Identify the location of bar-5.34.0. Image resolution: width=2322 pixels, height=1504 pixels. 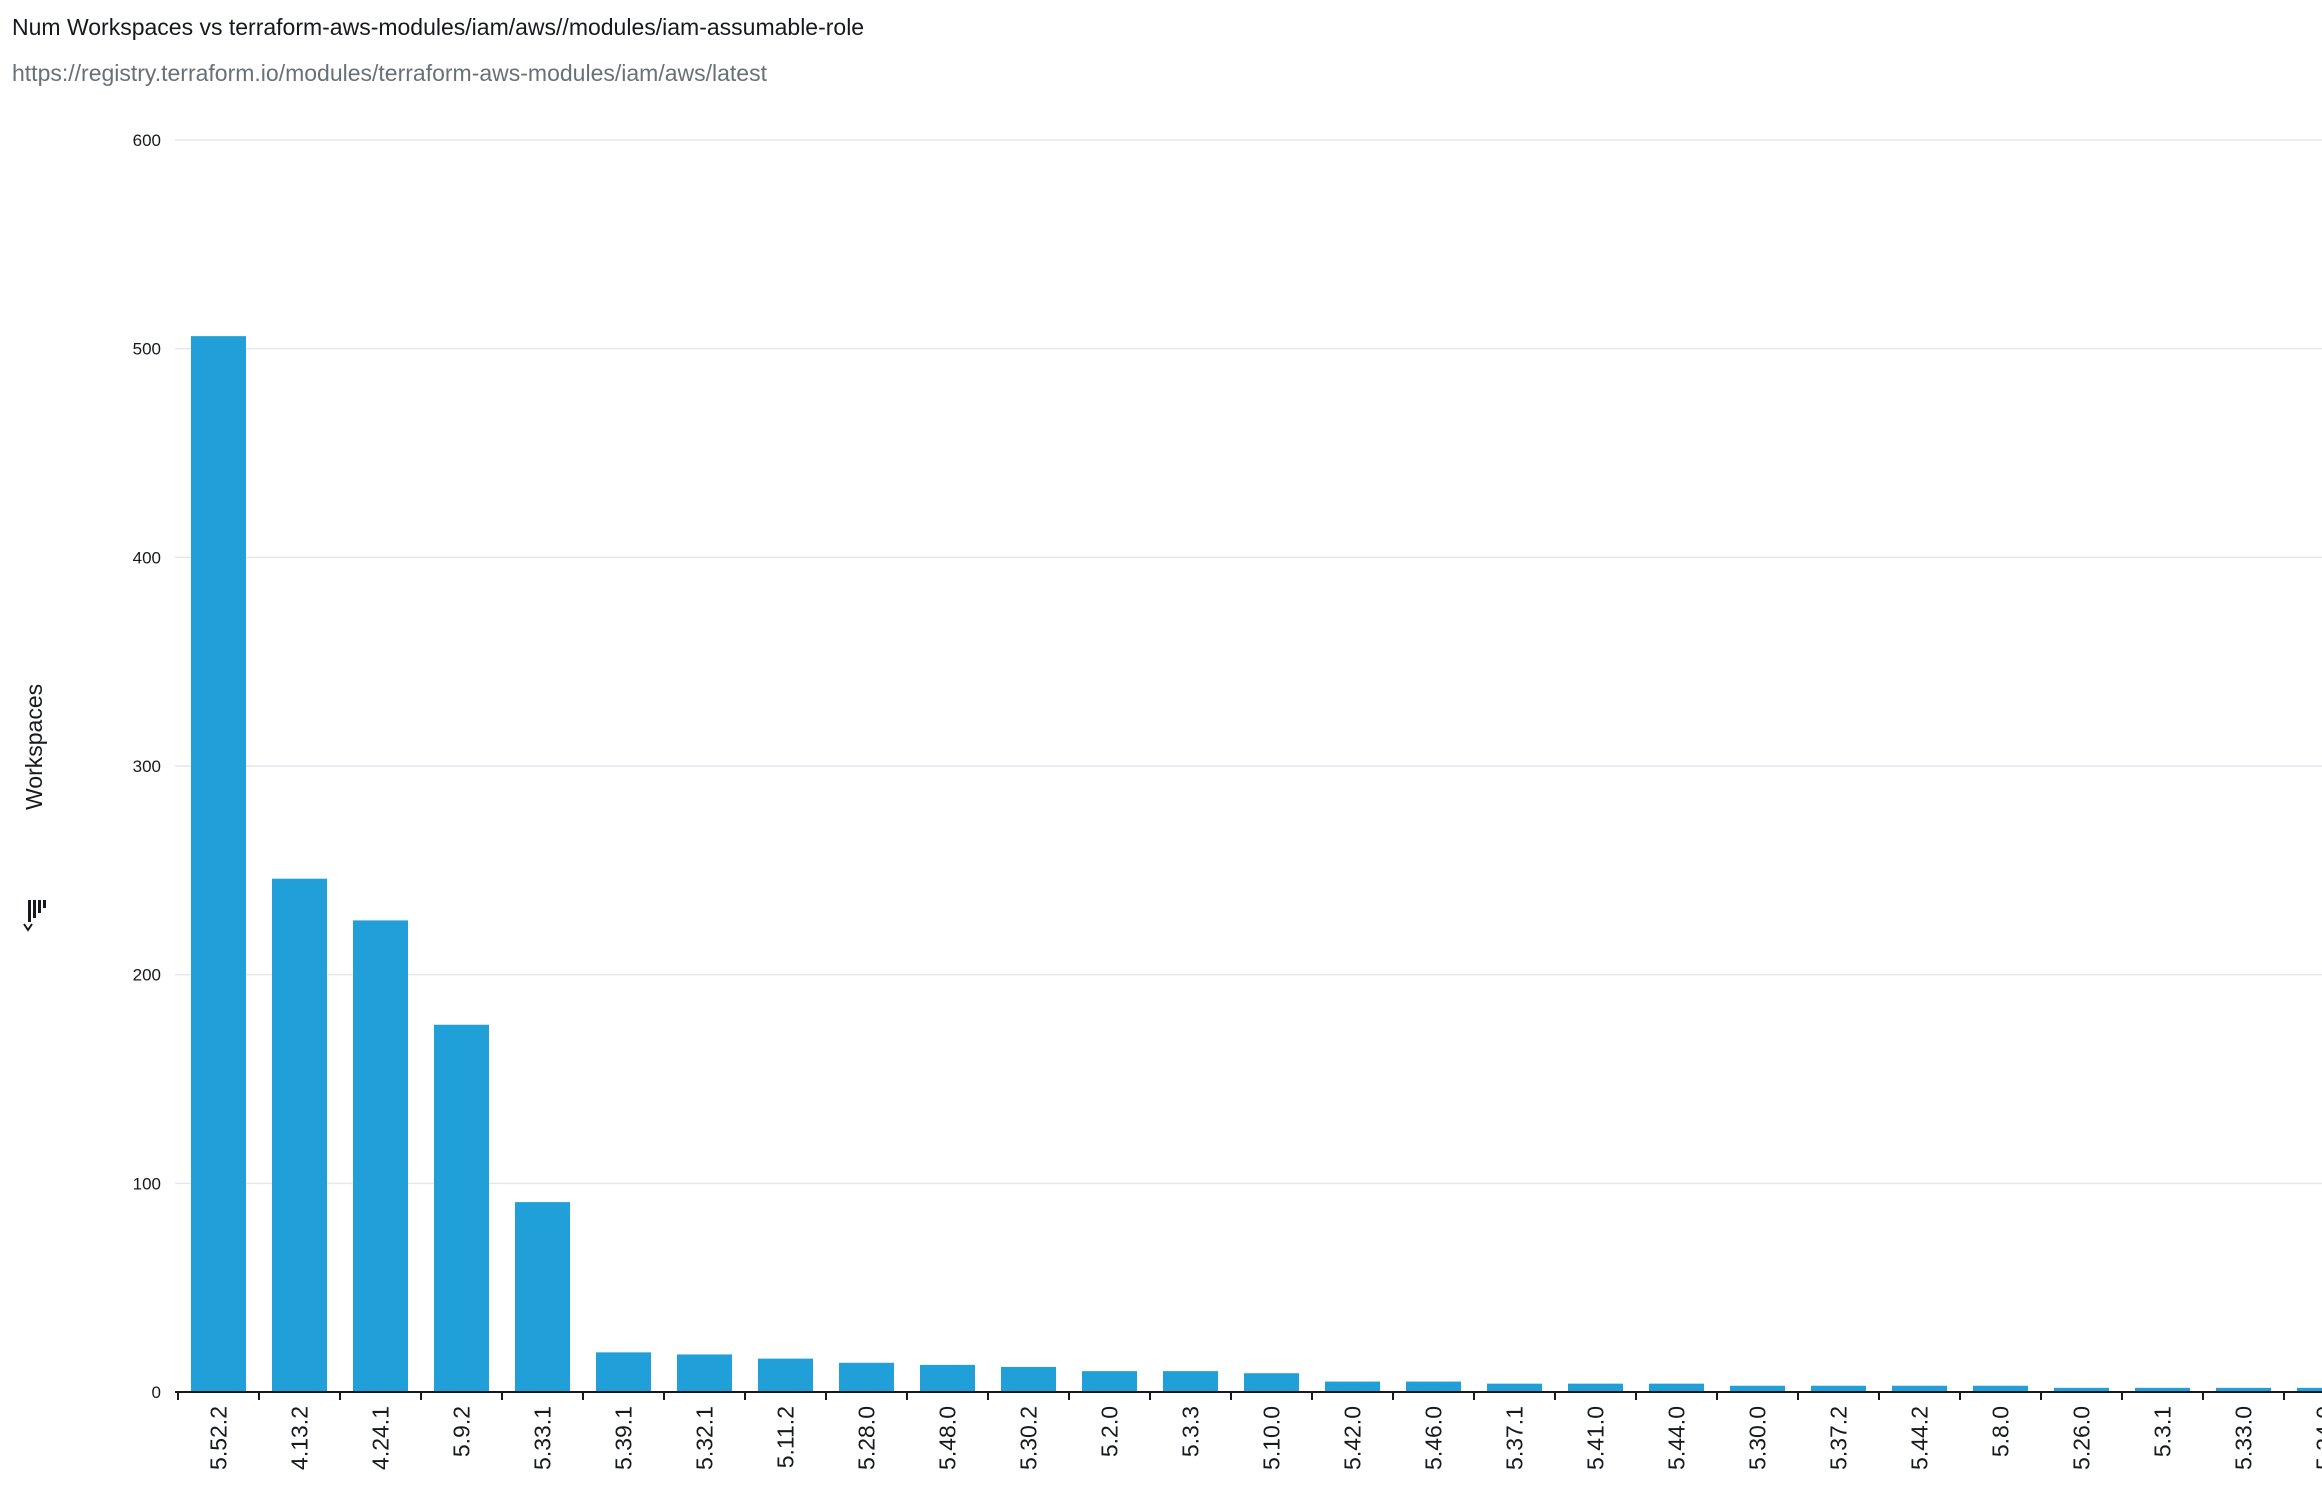
(2309, 1389).